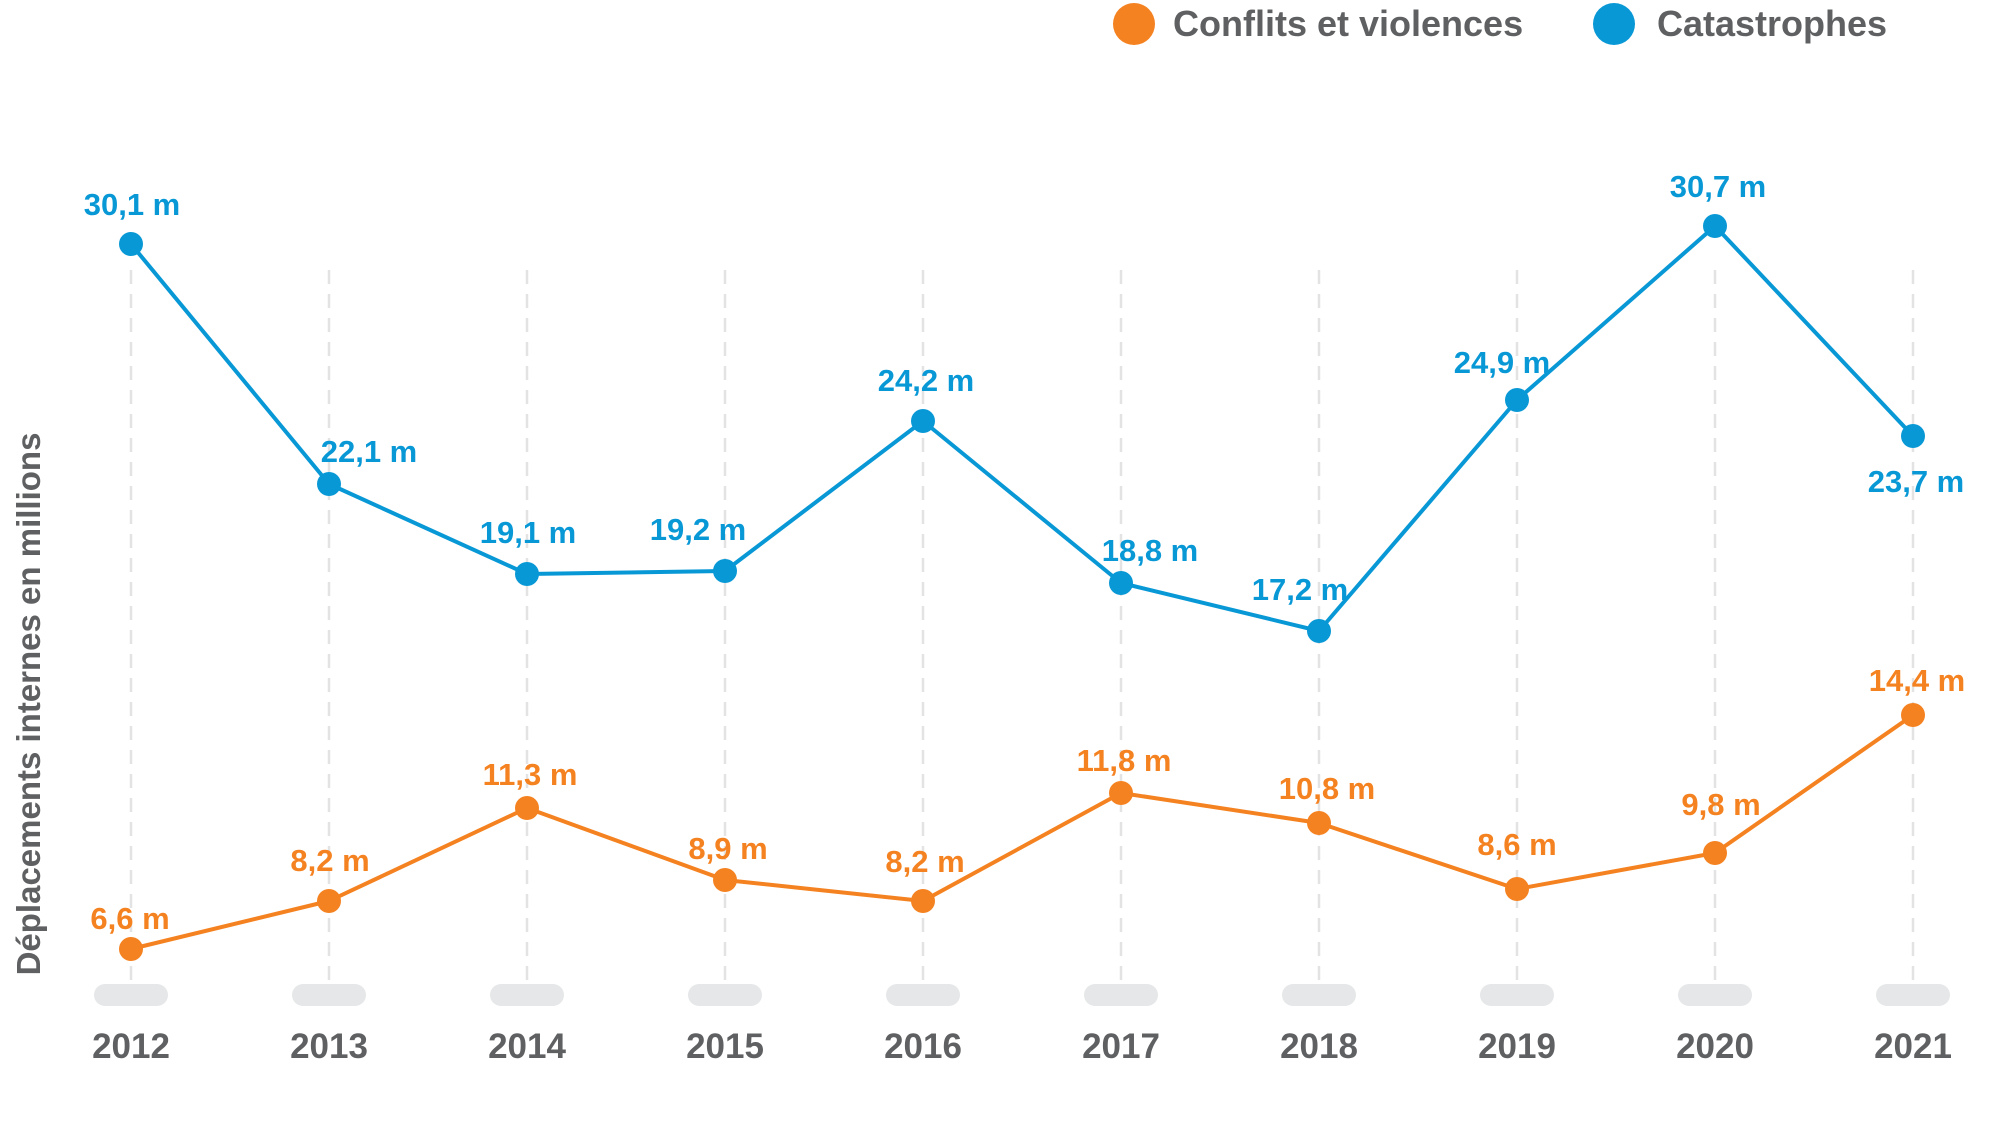 This screenshot has width=2000, height=1138. What do you see at coordinates (1124, 760) in the screenshot?
I see `data-label-conflits: 11,8 m` at bounding box center [1124, 760].